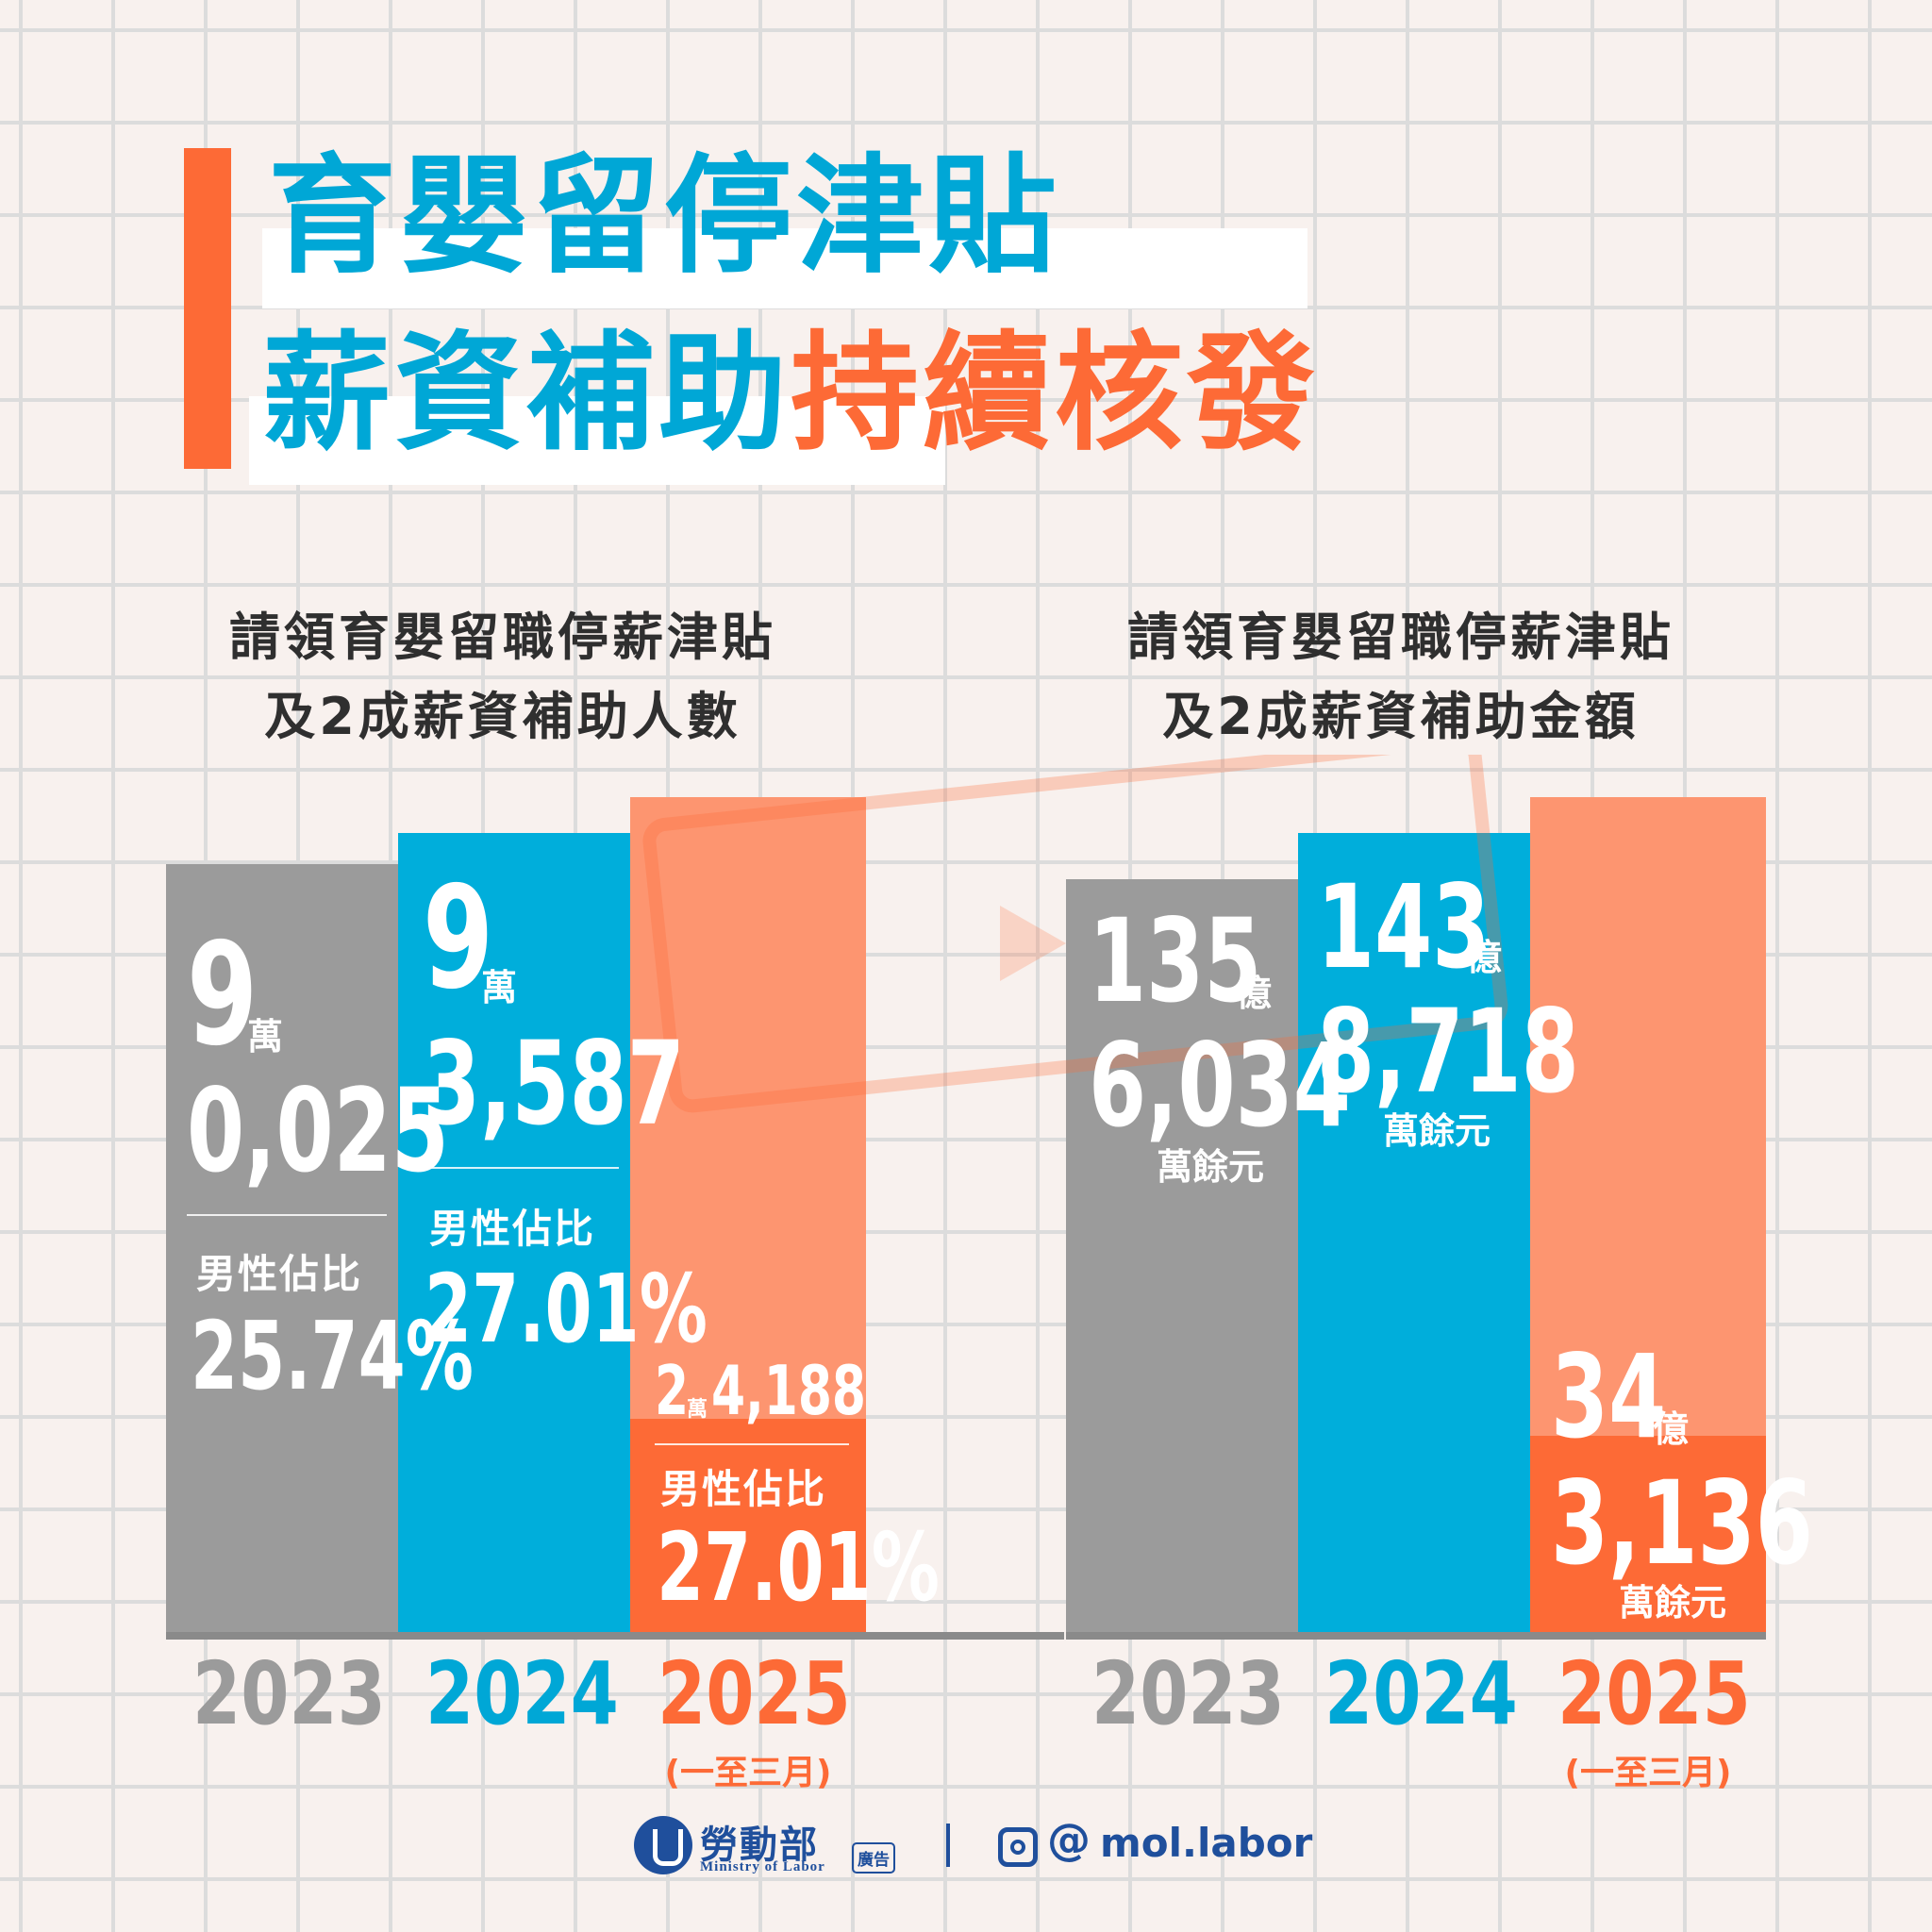 The height and width of the screenshot is (1932, 1932). What do you see at coordinates (502, 637) in the screenshot?
I see `chart-1-title-line-1: 請領育嬰留職停薪津貼` at bounding box center [502, 637].